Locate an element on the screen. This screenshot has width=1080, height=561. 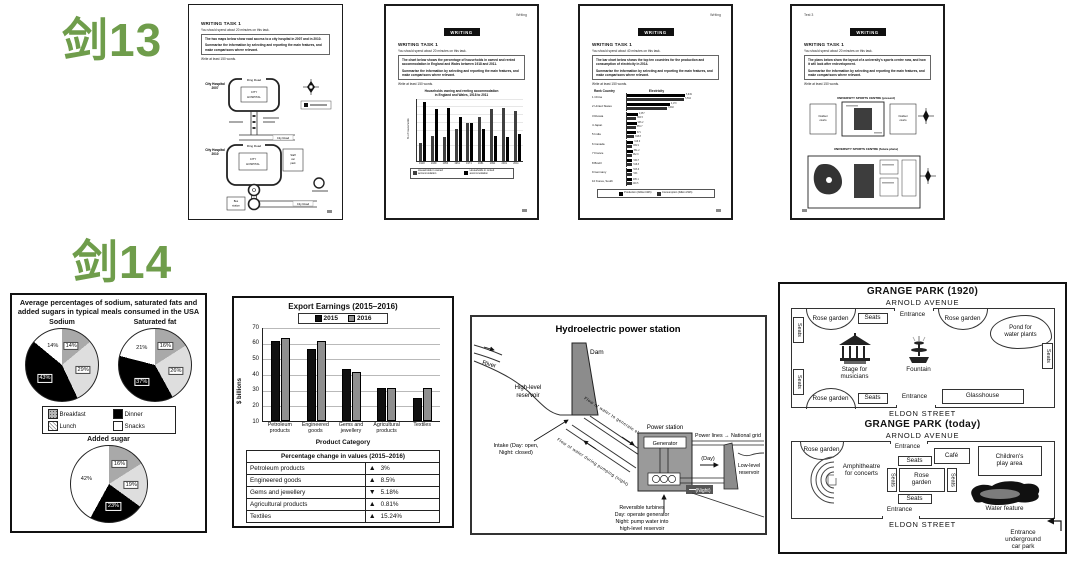
y-tick-label: 20 is located at coordinates (255, 405).